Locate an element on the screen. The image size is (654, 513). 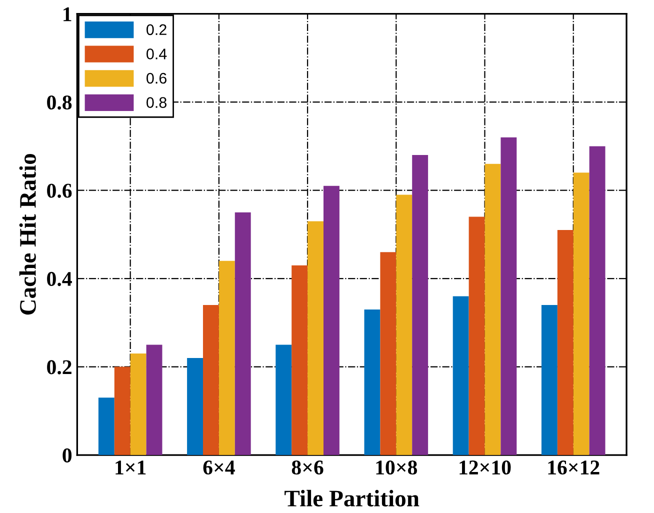
y-tick-label: 0.6 is located at coordinates (59, 191).